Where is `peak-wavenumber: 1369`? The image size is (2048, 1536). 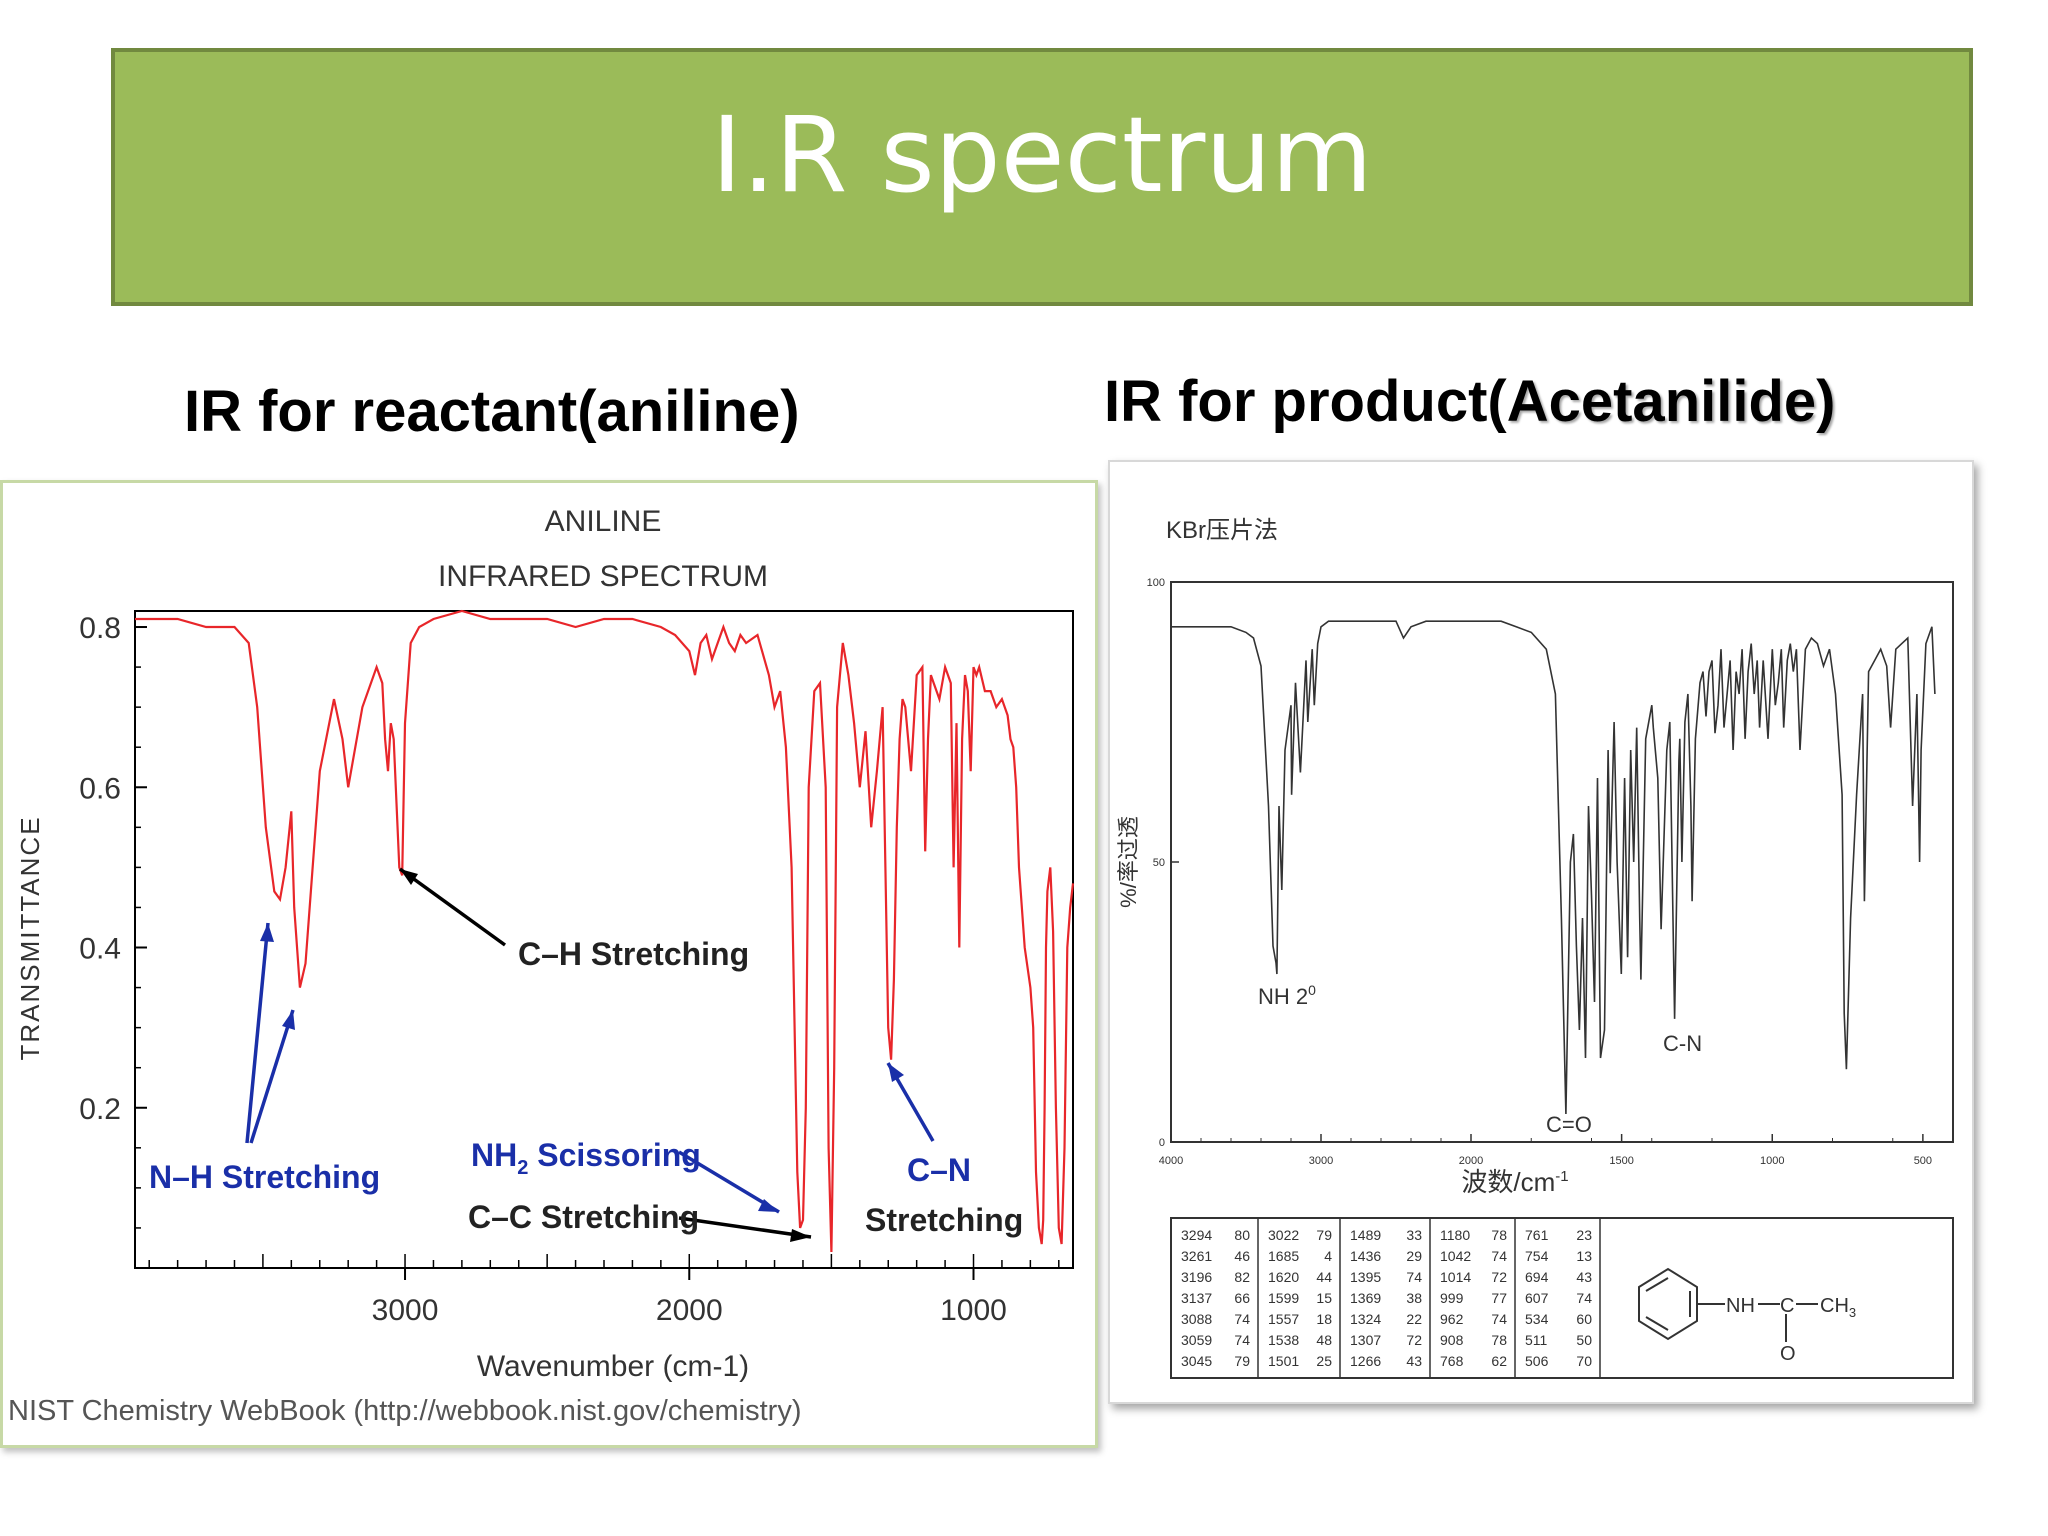 peak-wavenumber: 1369 is located at coordinates (1365, 1298).